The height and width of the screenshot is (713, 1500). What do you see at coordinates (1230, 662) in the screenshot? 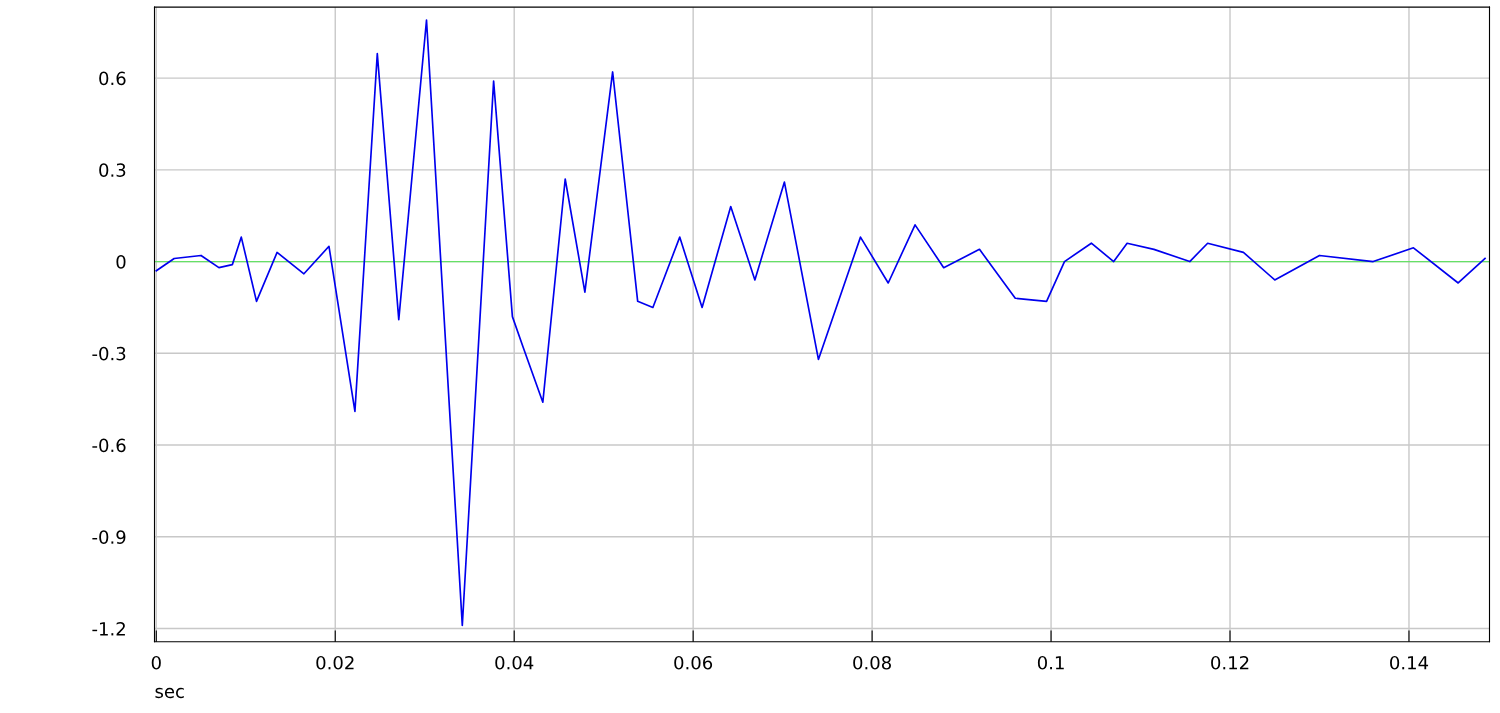
I see `x-tick-label: 0.12` at bounding box center [1230, 662].